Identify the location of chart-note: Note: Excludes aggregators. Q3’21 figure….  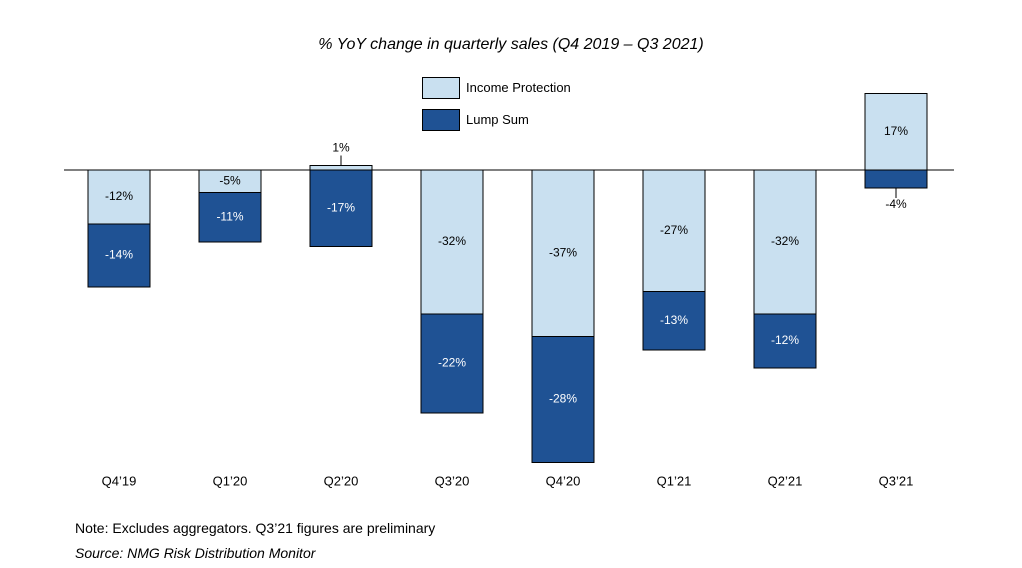
(255, 528).